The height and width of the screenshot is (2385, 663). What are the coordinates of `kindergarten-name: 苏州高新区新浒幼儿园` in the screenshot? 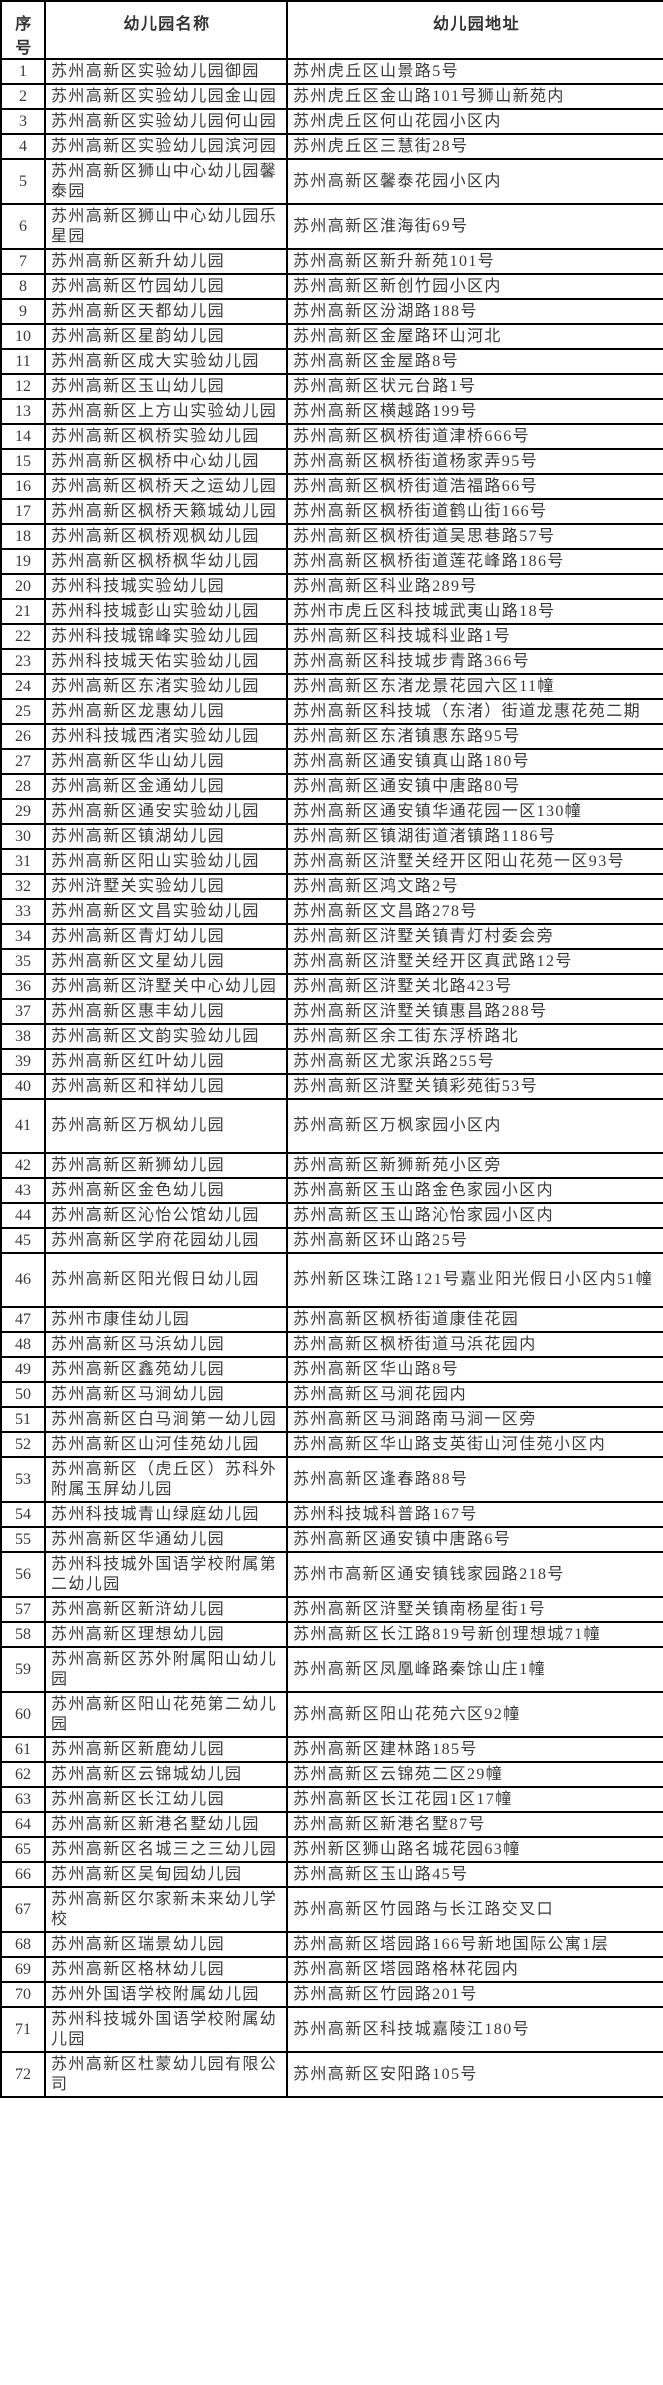 It's located at (166, 1609).